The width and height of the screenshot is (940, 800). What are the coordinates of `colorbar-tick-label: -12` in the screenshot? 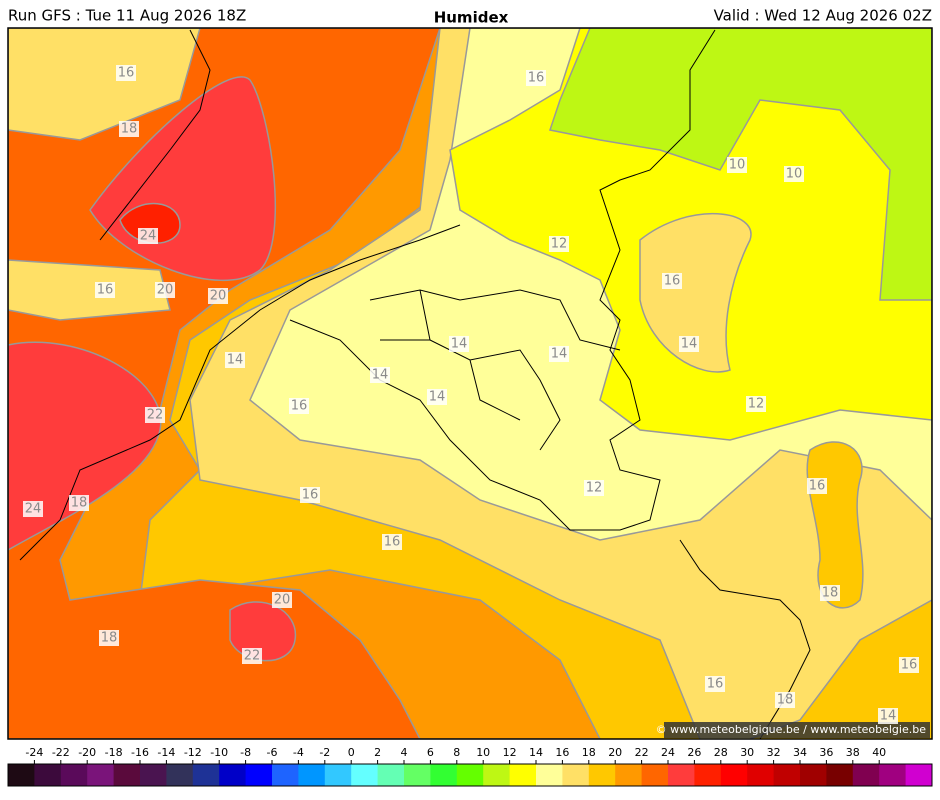 It's located at (193, 752).